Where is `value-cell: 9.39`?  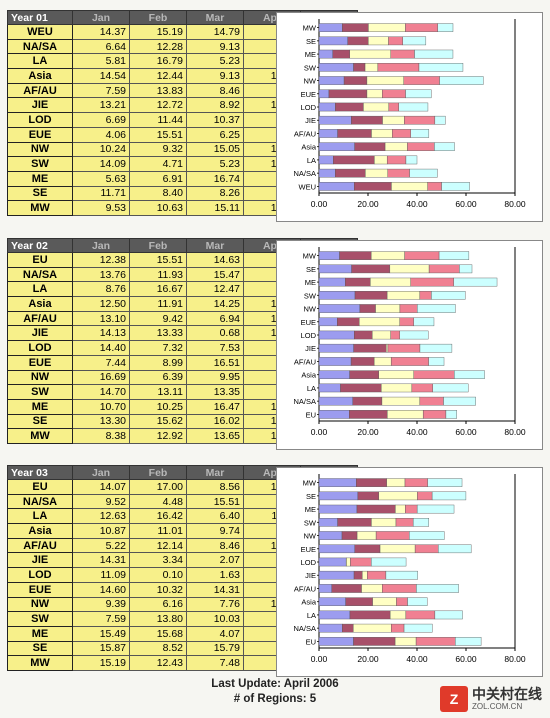 value-cell: 9.39 is located at coordinates (101, 604).